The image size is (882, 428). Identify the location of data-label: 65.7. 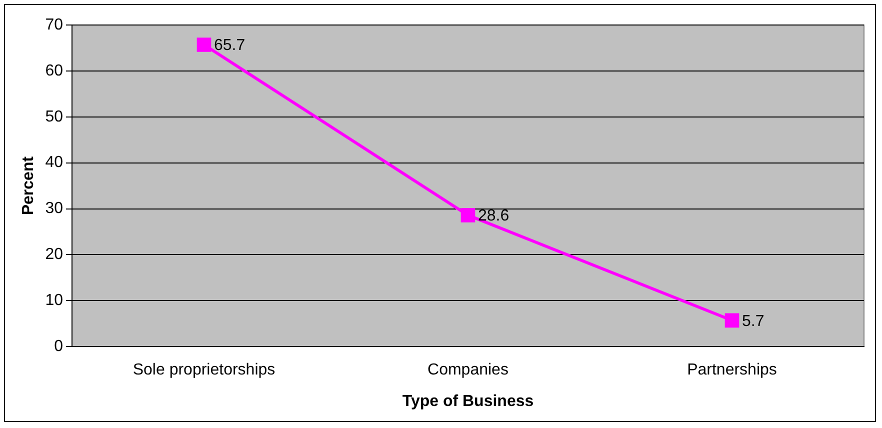
(230, 45).